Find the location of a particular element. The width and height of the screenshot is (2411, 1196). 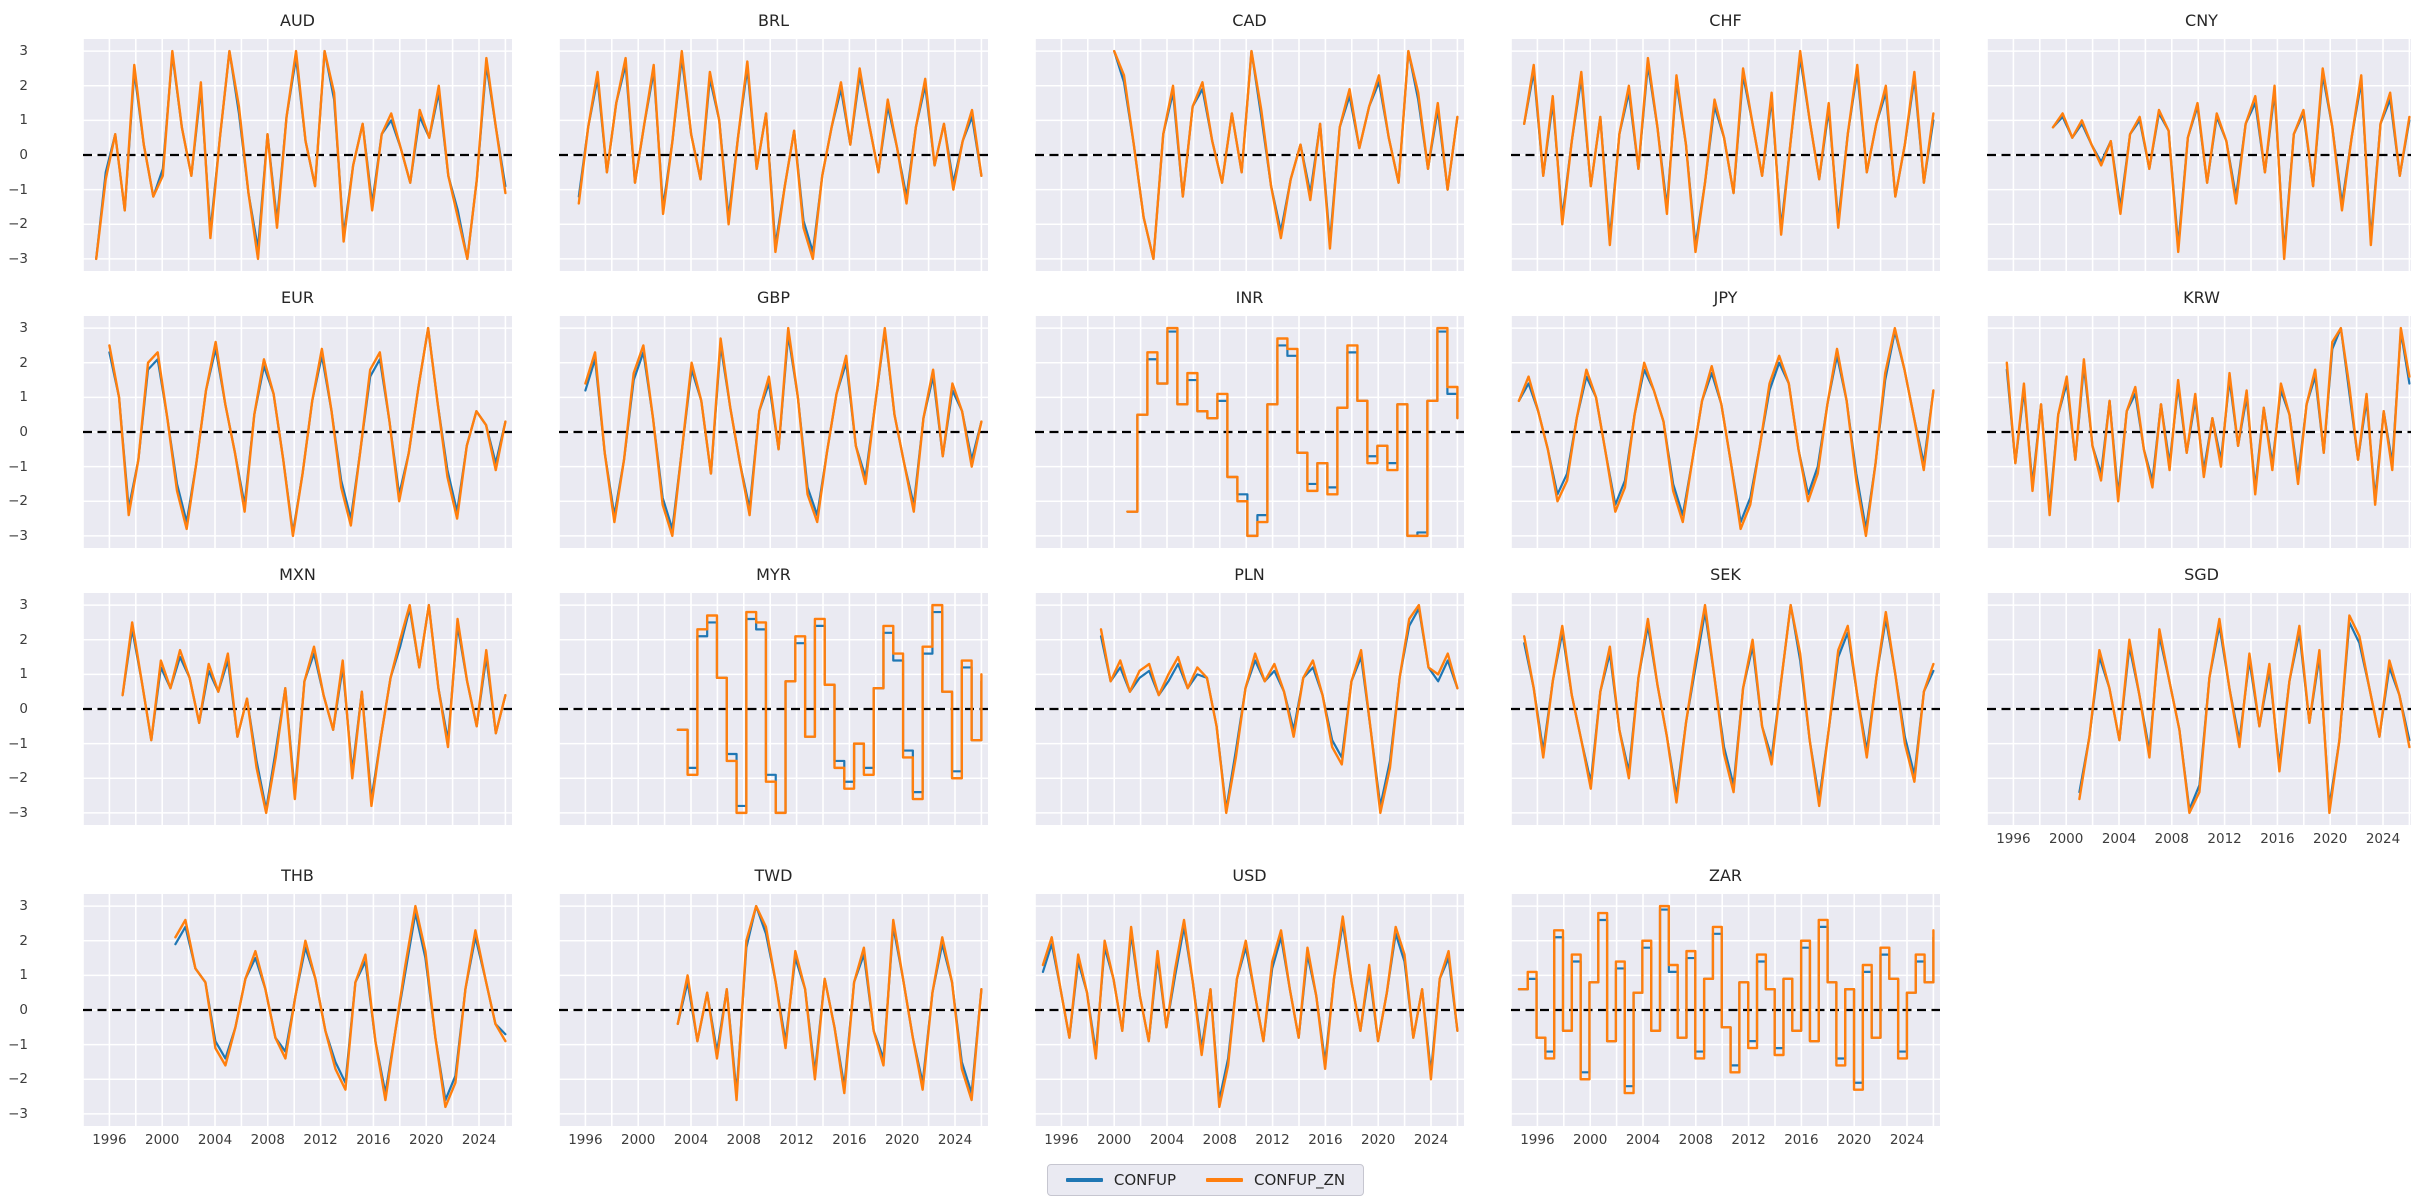

x-axis-zar: 1996 2000 2004 2008 2012 2016 2020 2024 is located at coordinates (1725, 1138).